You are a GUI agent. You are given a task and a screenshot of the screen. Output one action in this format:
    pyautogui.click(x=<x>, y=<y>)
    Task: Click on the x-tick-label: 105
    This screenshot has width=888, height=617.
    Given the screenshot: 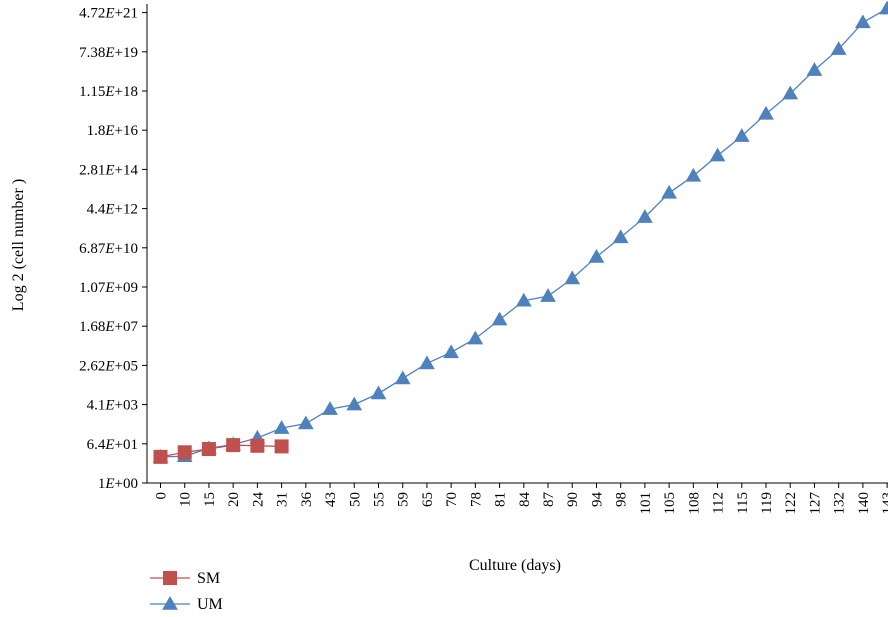 What is the action you would take?
    pyautogui.click(x=670, y=503)
    